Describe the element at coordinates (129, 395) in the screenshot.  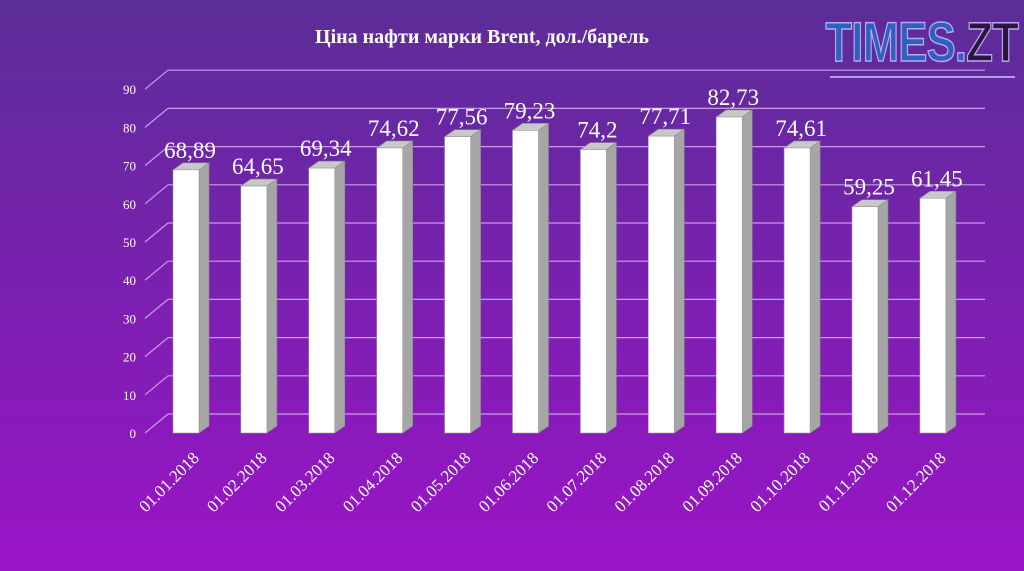
I see `y-tick-label: 10` at that location.